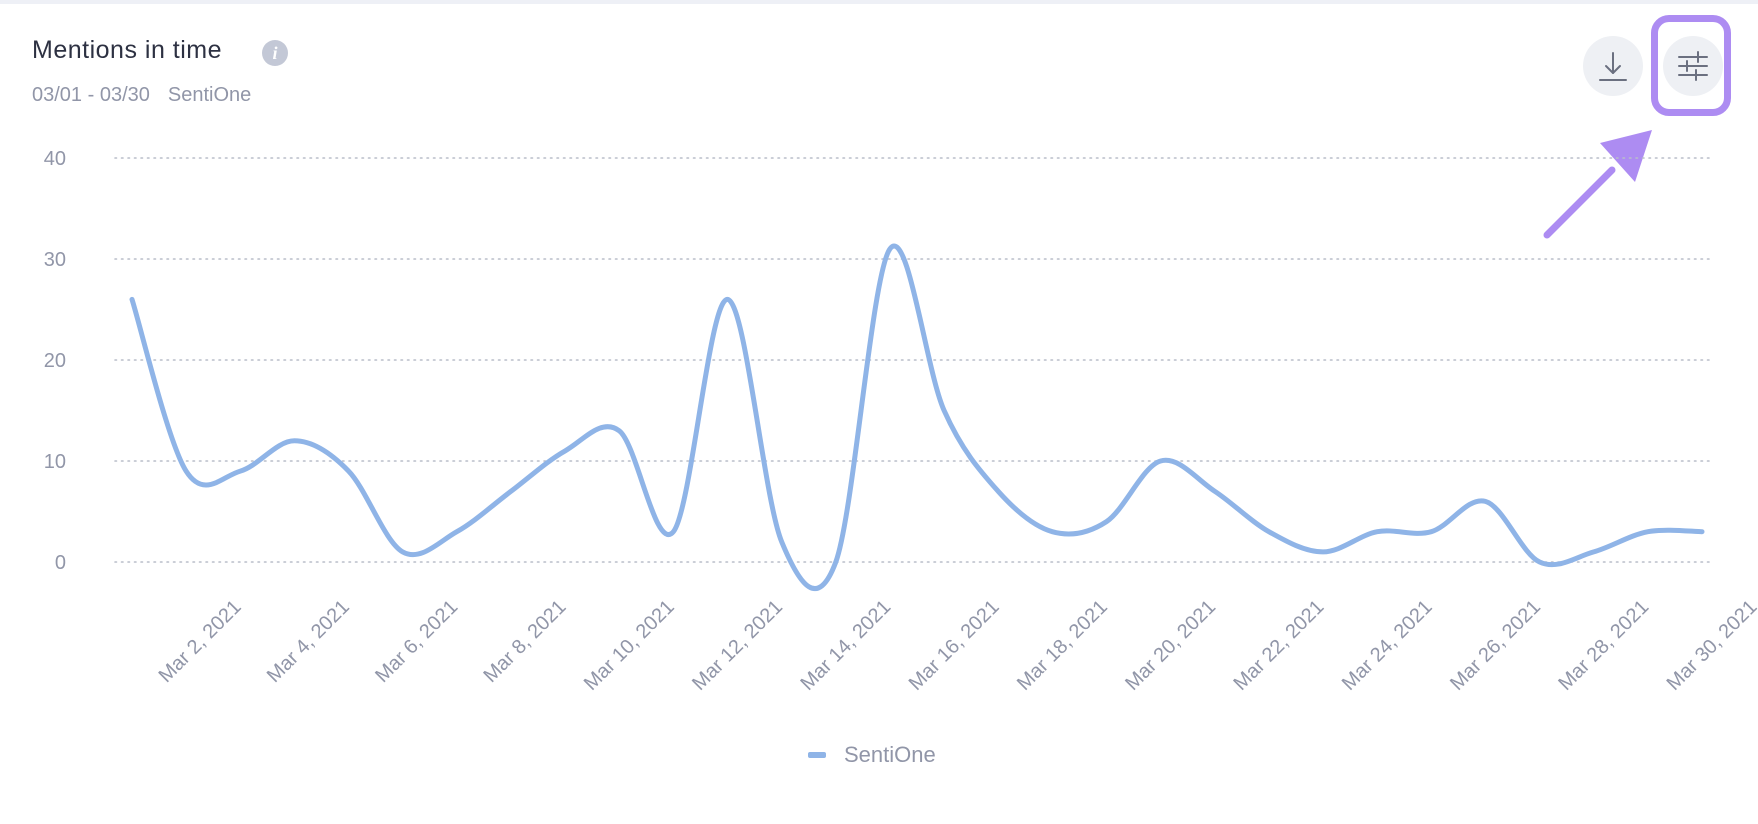 The height and width of the screenshot is (824, 1758). Describe the element at coordinates (200, 641) in the screenshot. I see `x-tick-label: Mar 2, 2021` at that location.